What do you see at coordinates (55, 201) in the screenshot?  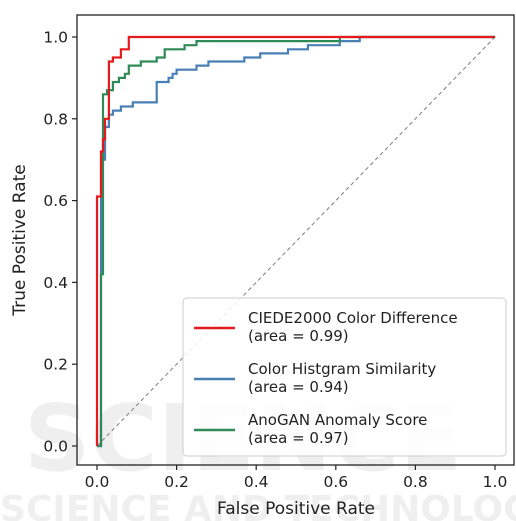 I see `y-tick-label: 0.6` at bounding box center [55, 201].